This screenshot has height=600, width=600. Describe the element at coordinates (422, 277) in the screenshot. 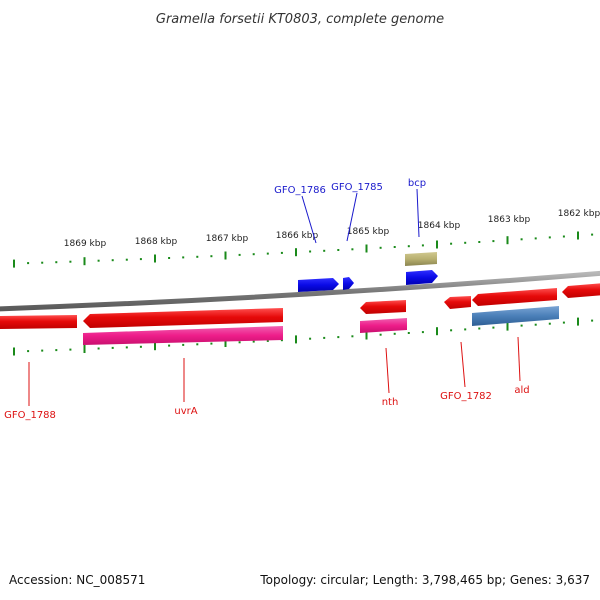

I see `gene-bcp-arrow` at that location.